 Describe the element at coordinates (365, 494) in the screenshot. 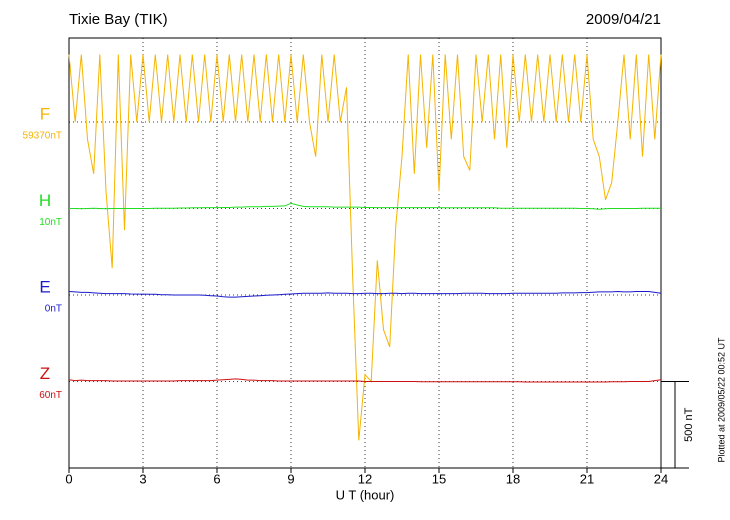

I see `x-axis-label: U T (hour)` at that location.